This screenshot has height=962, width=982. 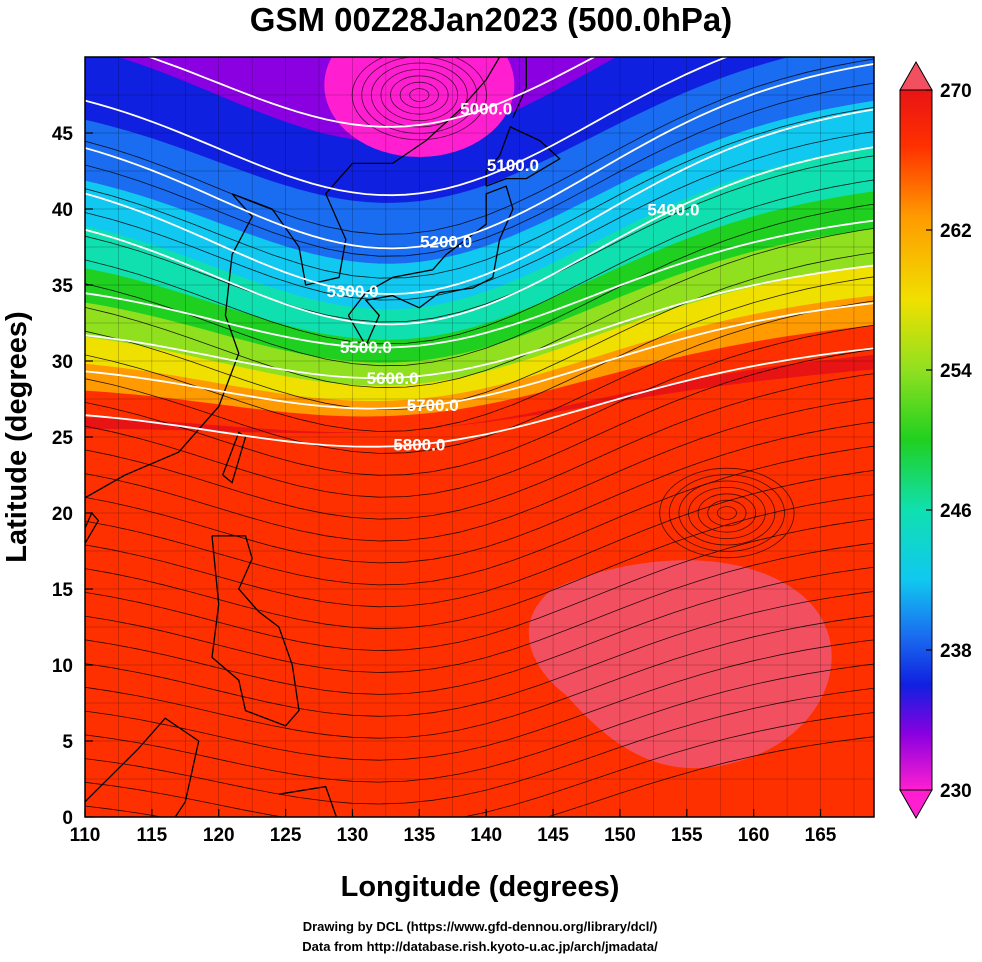 I want to click on y-tick-label: 5, so click(x=67, y=742).